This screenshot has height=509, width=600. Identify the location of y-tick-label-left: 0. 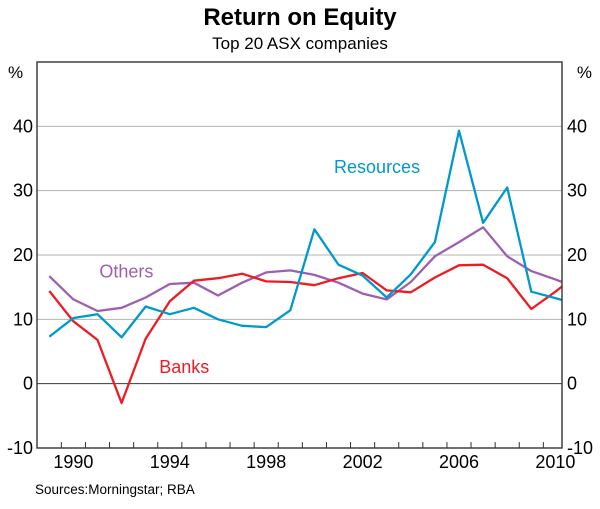
(28, 384).